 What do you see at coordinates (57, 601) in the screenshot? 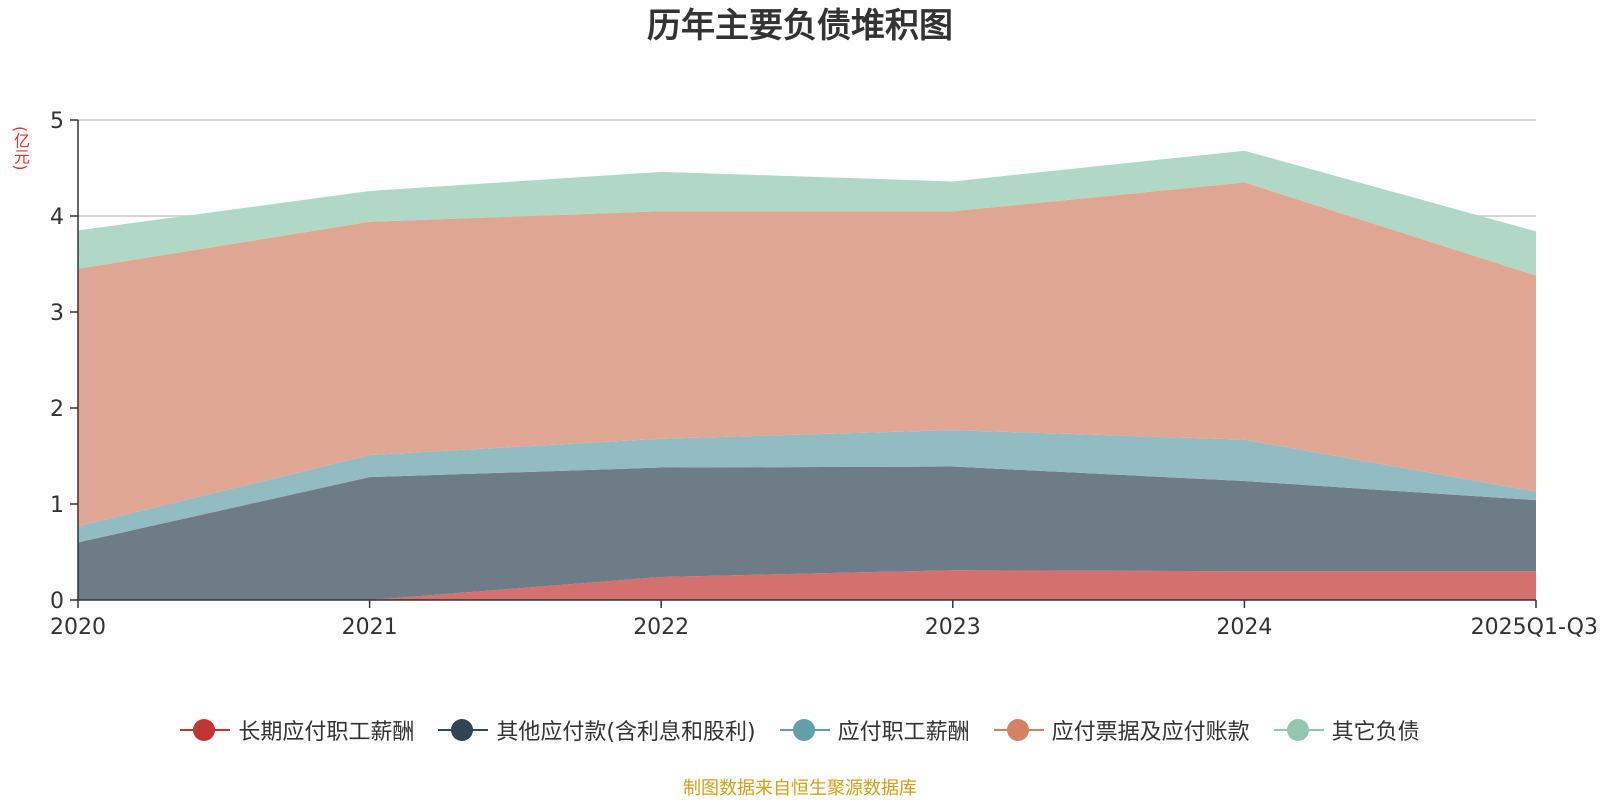
I see `y-tick-label: 0` at bounding box center [57, 601].